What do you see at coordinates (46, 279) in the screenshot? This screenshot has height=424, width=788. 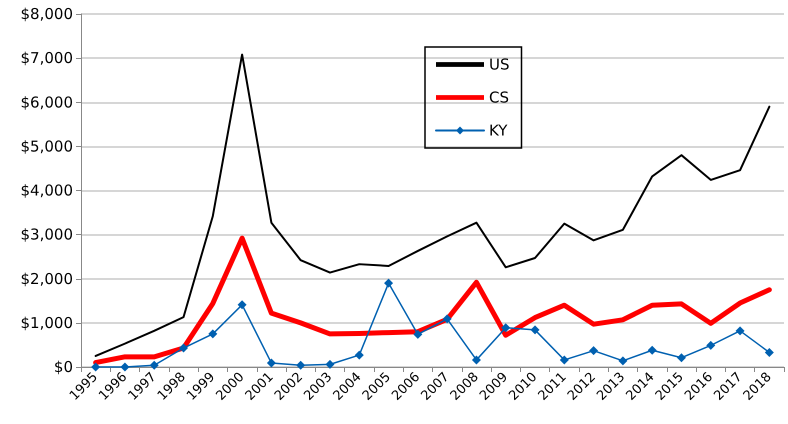 I see `y-tick-label: $2,000` at bounding box center [46, 279].